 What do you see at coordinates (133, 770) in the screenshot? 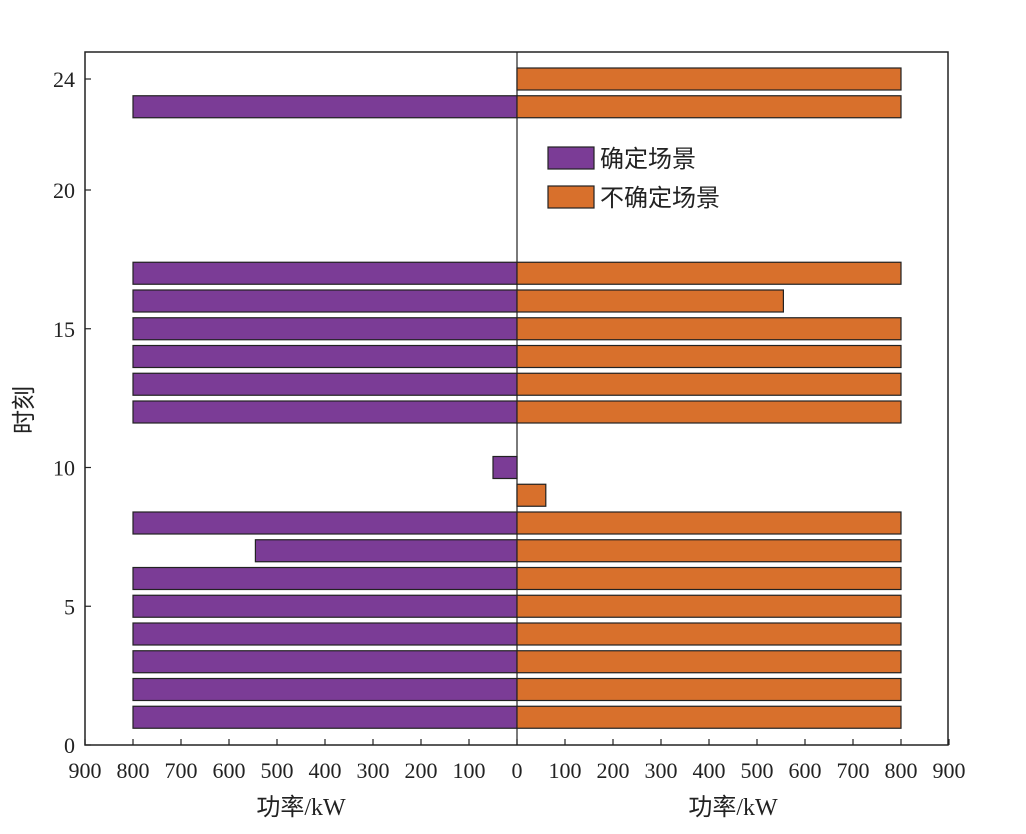
I see `x-tick-label-left: 800` at bounding box center [133, 770].